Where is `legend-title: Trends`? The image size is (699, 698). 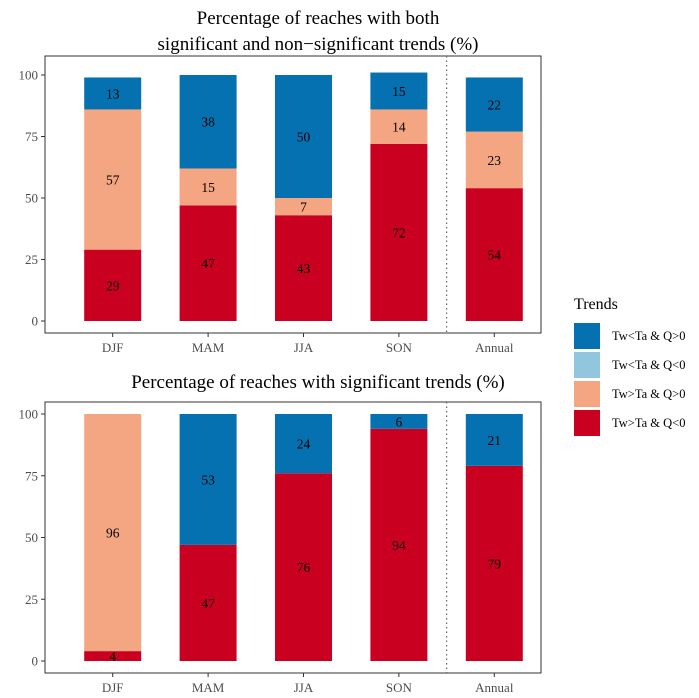 legend-title: Trends is located at coordinates (596, 304).